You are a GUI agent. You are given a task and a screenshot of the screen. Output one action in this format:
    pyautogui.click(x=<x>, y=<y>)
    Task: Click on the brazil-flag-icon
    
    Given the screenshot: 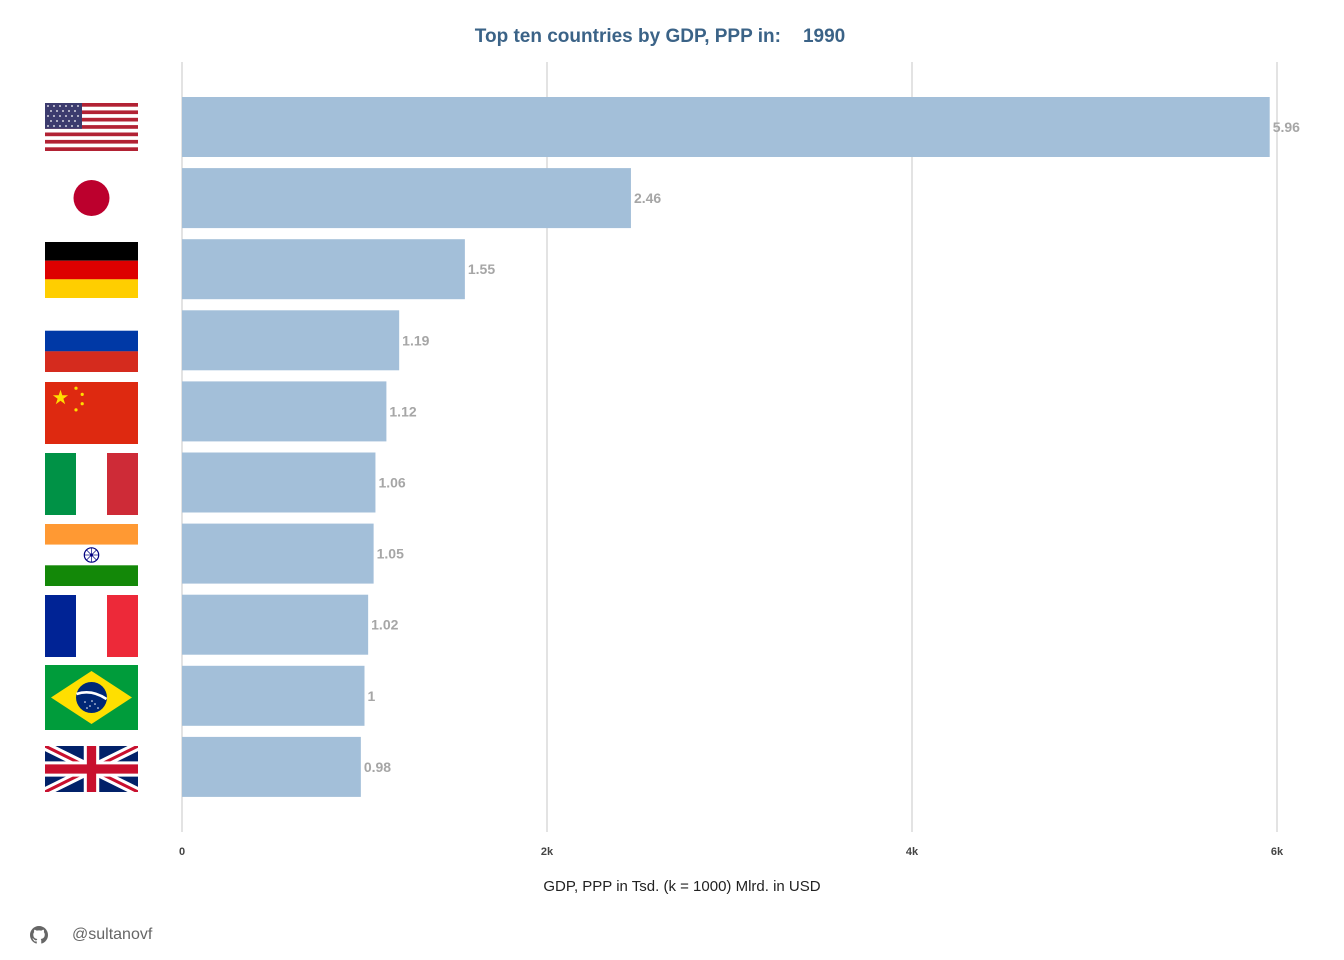 What is the action you would take?
    pyautogui.click(x=91, y=697)
    